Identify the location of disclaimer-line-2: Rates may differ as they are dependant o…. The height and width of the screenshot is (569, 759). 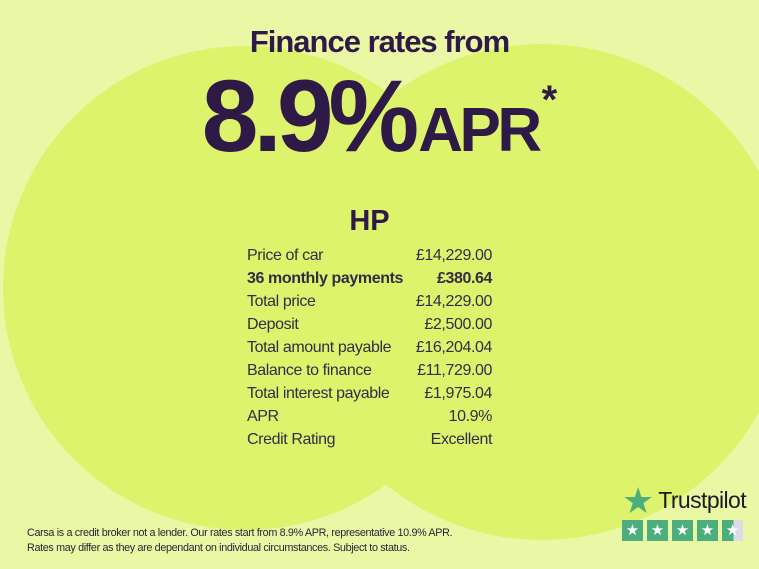
(218, 547).